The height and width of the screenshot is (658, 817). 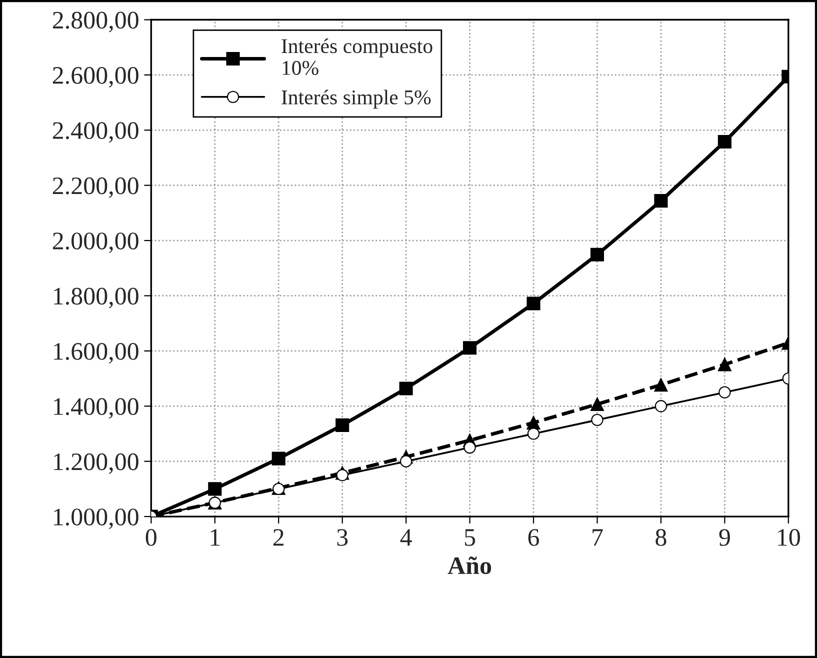 What do you see at coordinates (96, 298) in the screenshot?
I see `y-tick-label: 1.800,00` at bounding box center [96, 298].